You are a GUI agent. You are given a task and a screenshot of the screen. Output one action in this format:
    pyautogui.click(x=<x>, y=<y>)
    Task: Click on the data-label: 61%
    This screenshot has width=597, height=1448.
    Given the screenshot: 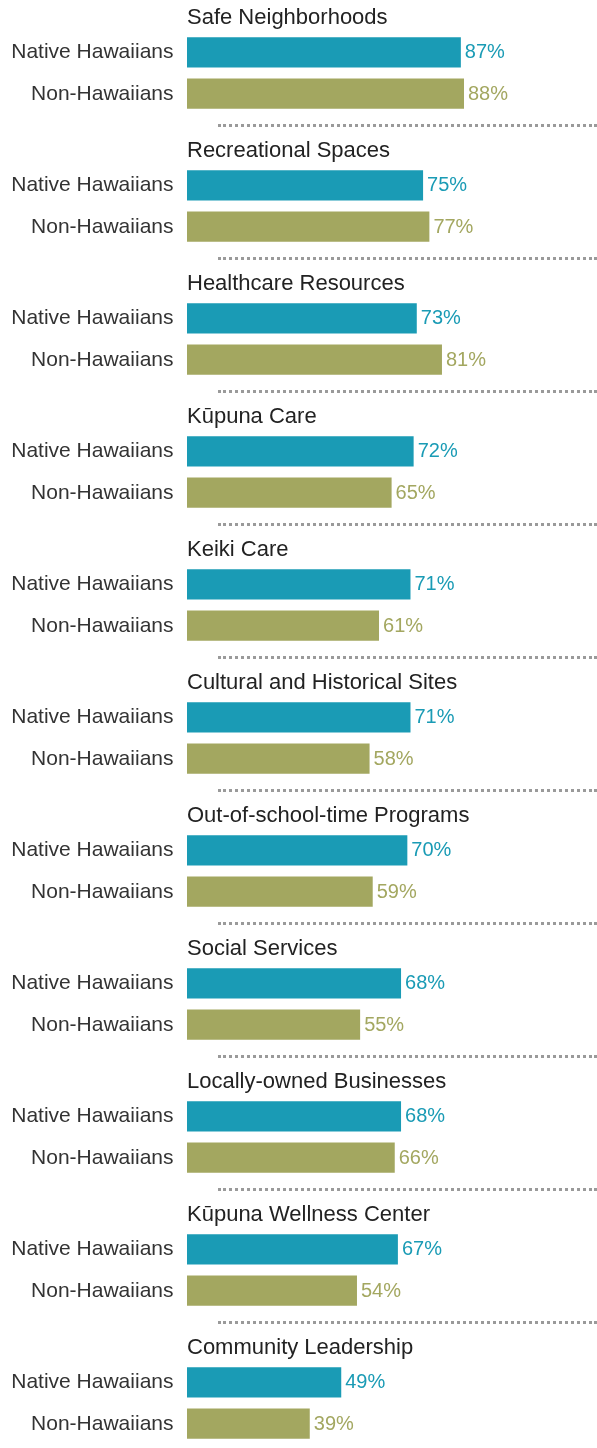 What is the action you would take?
    pyautogui.click(x=403, y=624)
    